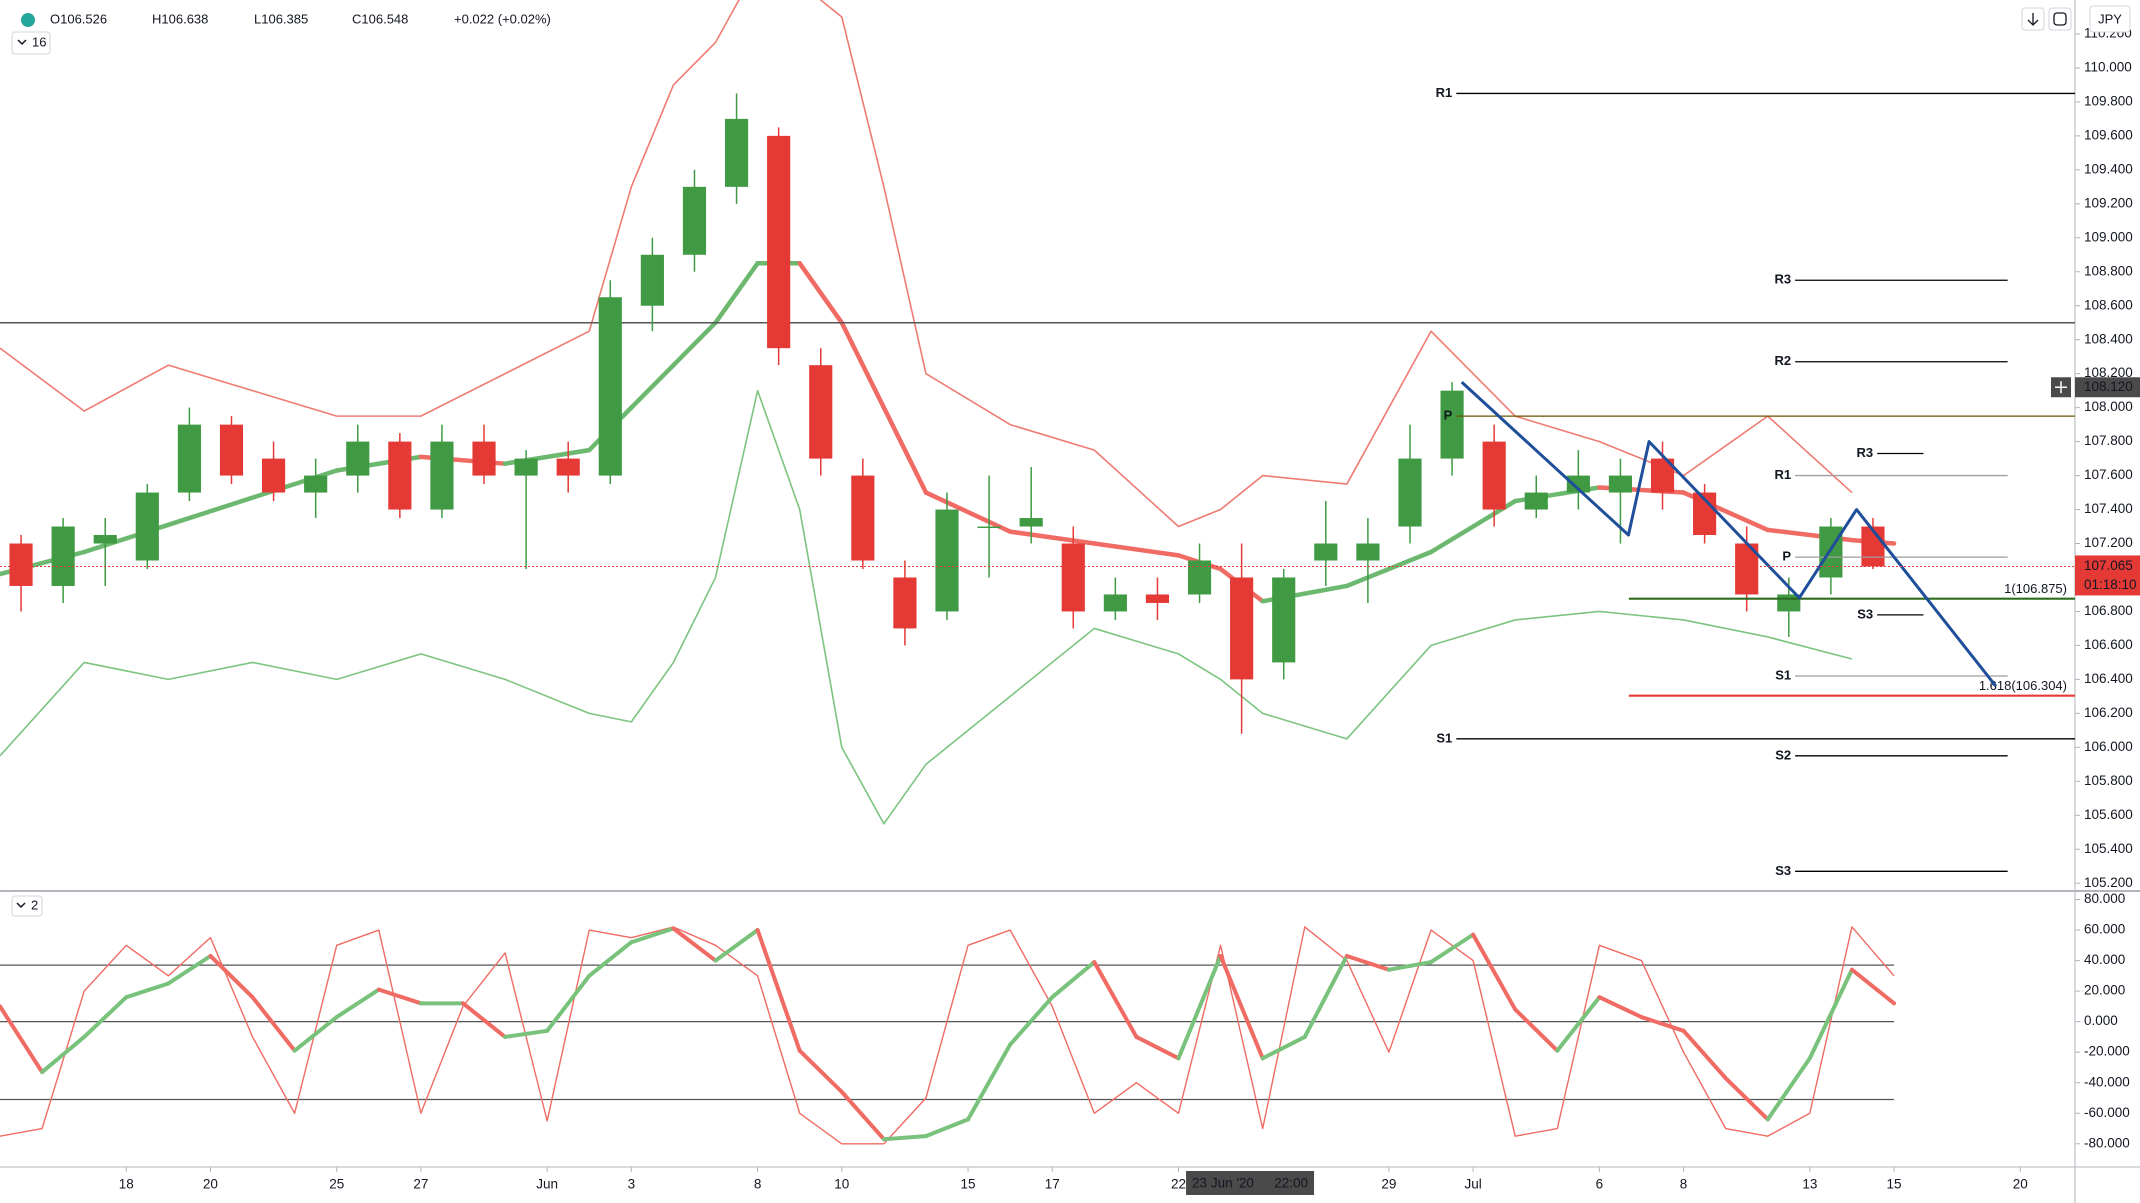 Image resolution: width=2140 pixels, height=1203 pixels. What do you see at coordinates (2108, 848) in the screenshot?
I see `y-tick-label: 105.400` at bounding box center [2108, 848].